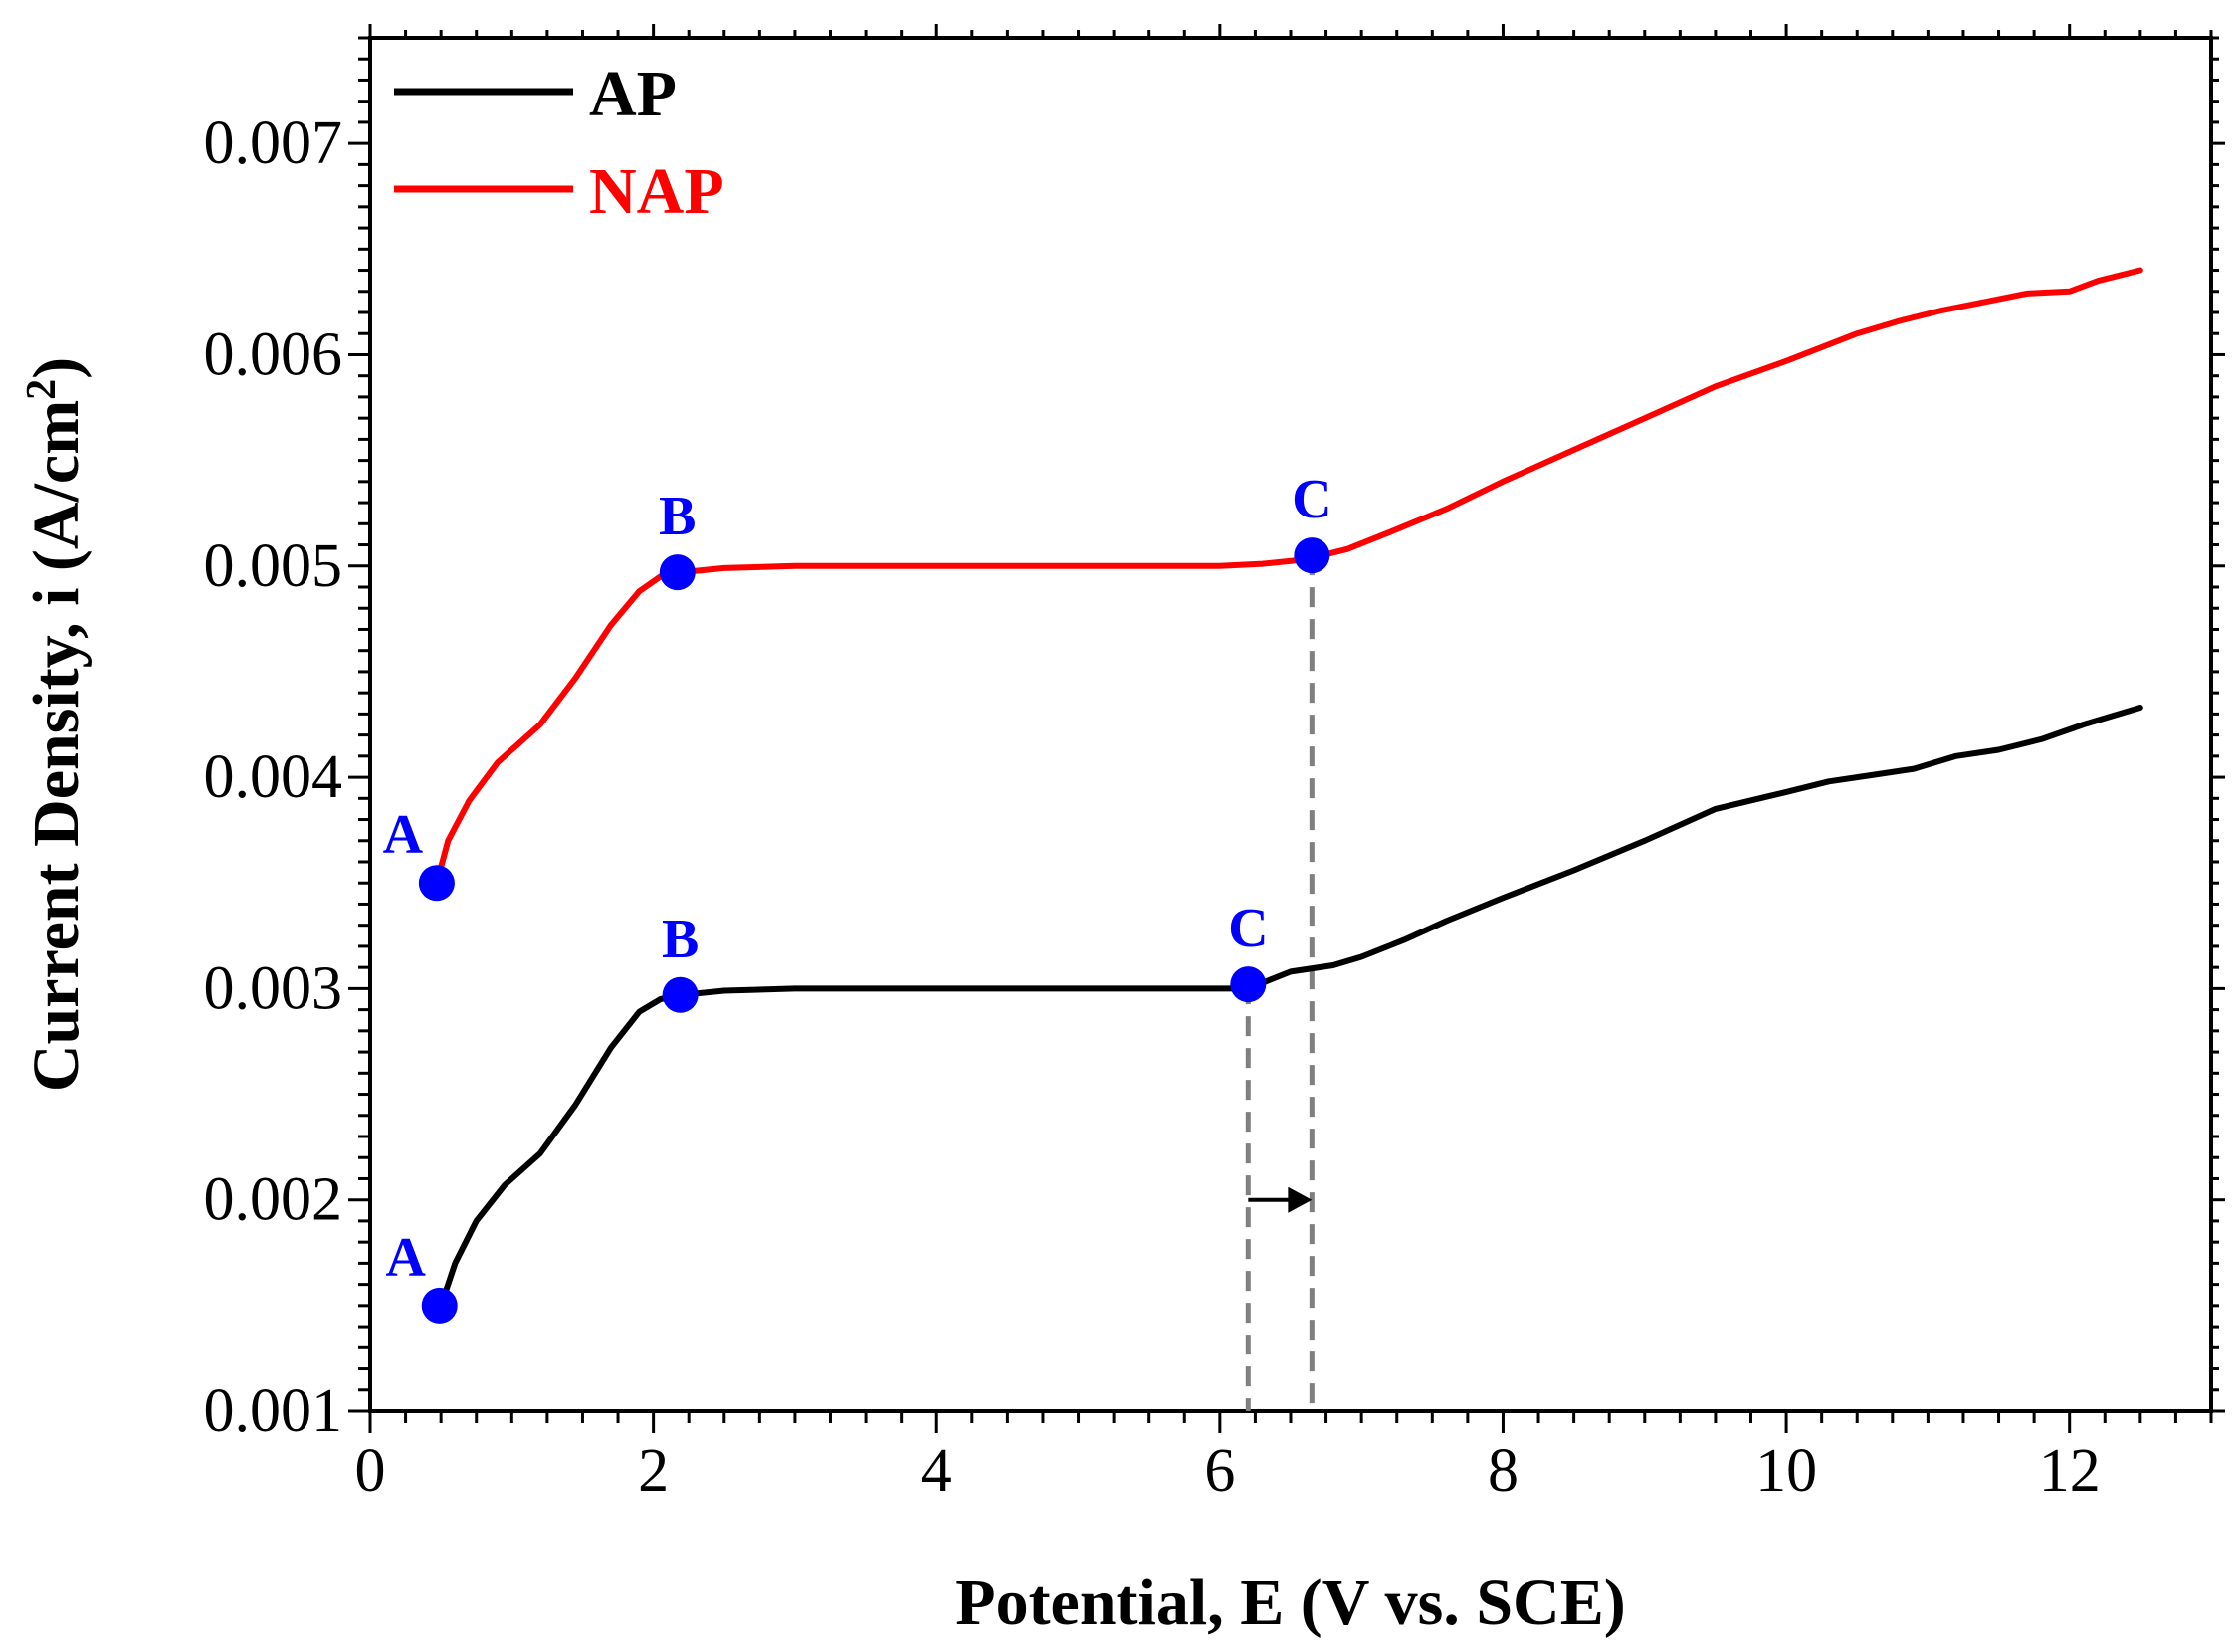  I want to click on y-axis-title-end: ), so click(57, 368).